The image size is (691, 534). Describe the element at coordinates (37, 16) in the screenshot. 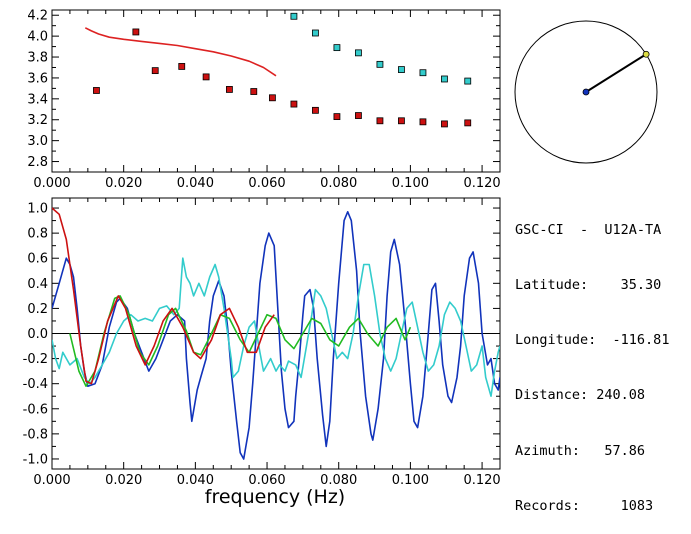

I see `y-tick-label: 4.2` at that location.